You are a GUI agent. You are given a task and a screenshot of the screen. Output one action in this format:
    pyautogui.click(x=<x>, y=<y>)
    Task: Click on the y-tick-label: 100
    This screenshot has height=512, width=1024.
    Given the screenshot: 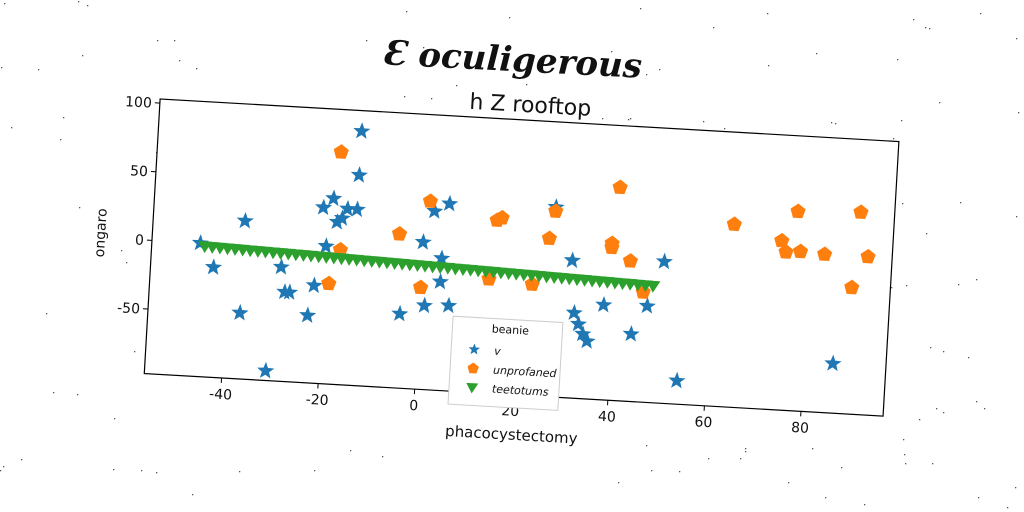 What is the action you would take?
    pyautogui.click(x=139, y=103)
    